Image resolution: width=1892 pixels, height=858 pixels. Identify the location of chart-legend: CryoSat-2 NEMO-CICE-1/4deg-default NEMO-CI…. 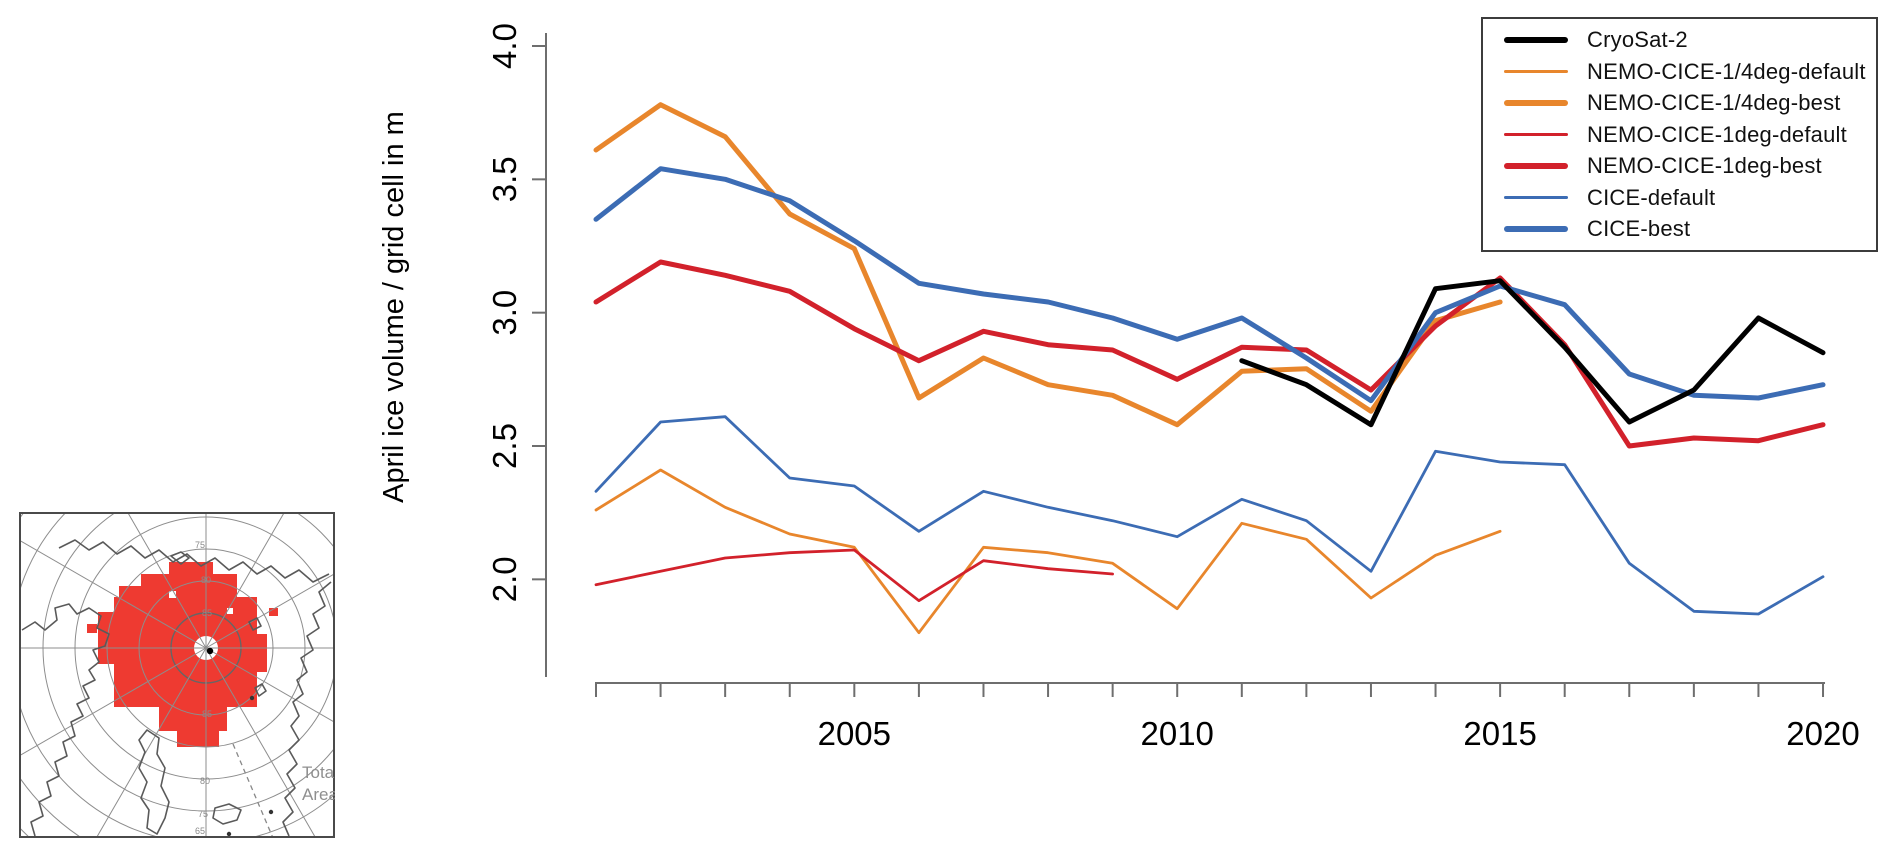
(1679, 134).